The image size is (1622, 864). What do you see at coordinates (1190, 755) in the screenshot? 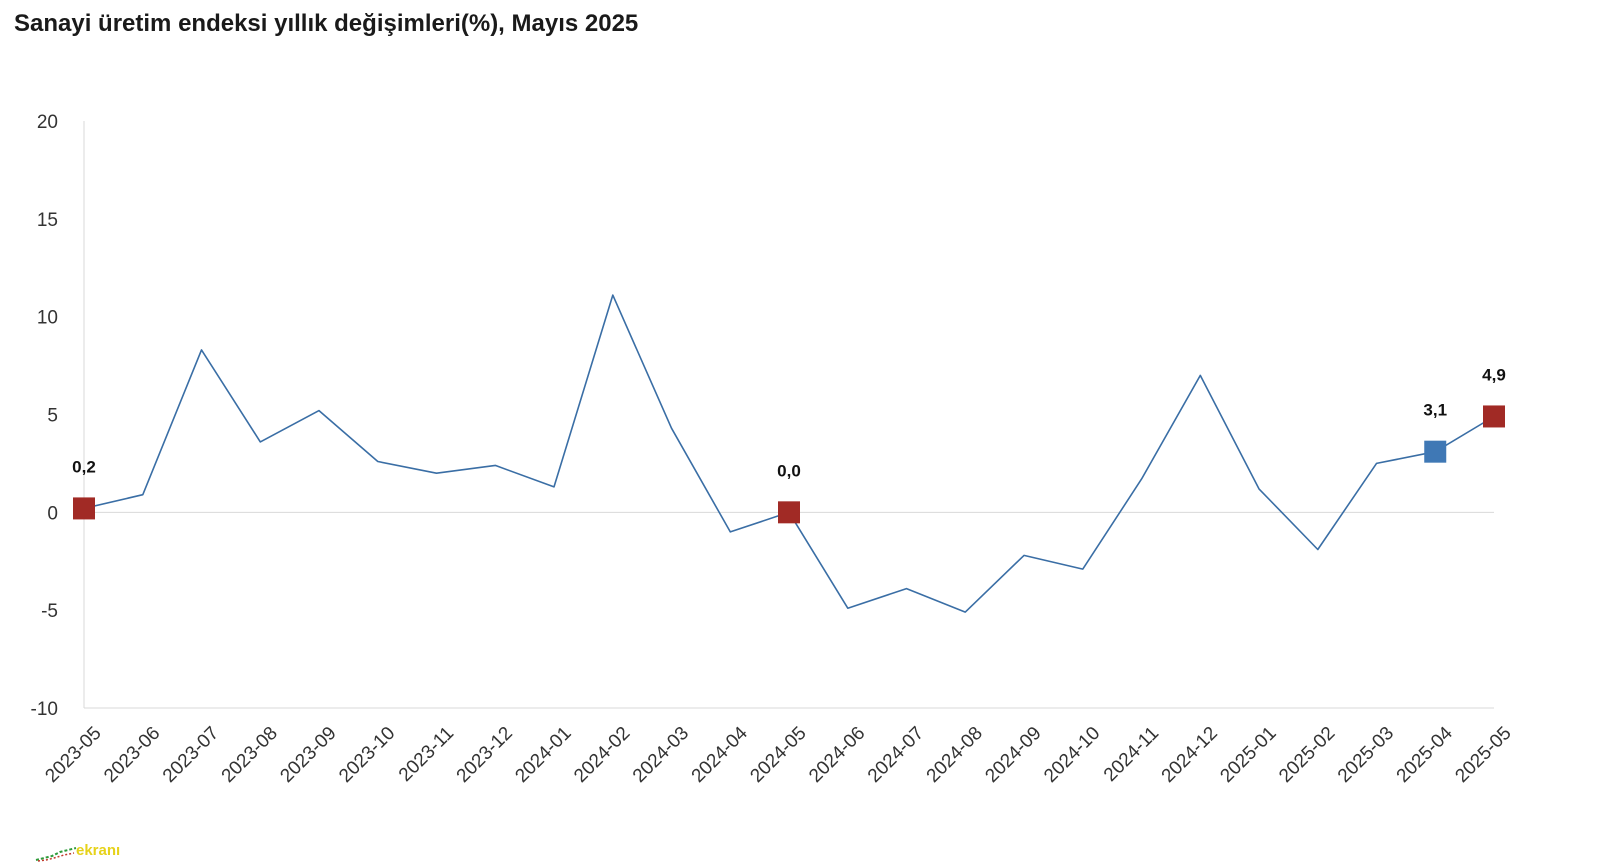
I see `x-tick-label: 2024-12` at bounding box center [1190, 755].